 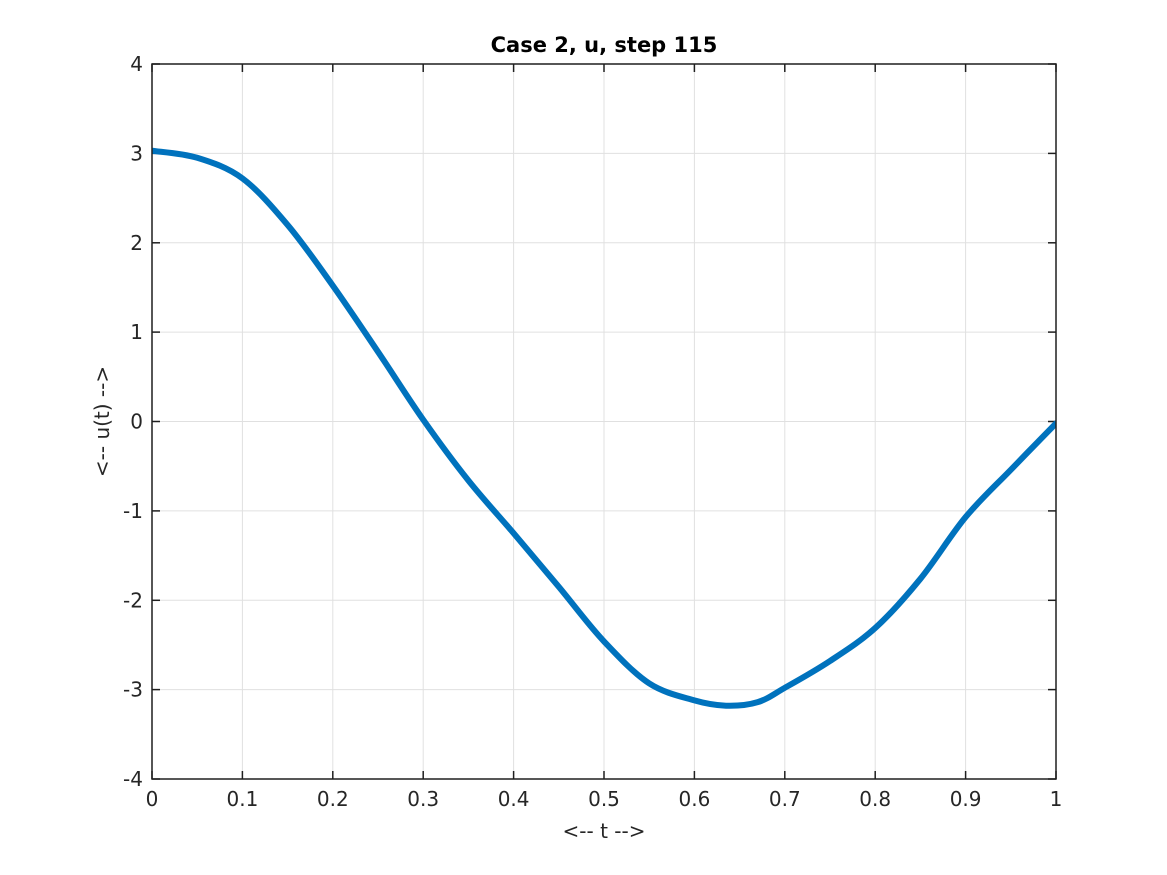 I want to click on x-tick-label: 0.2, so click(x=333, y=799).